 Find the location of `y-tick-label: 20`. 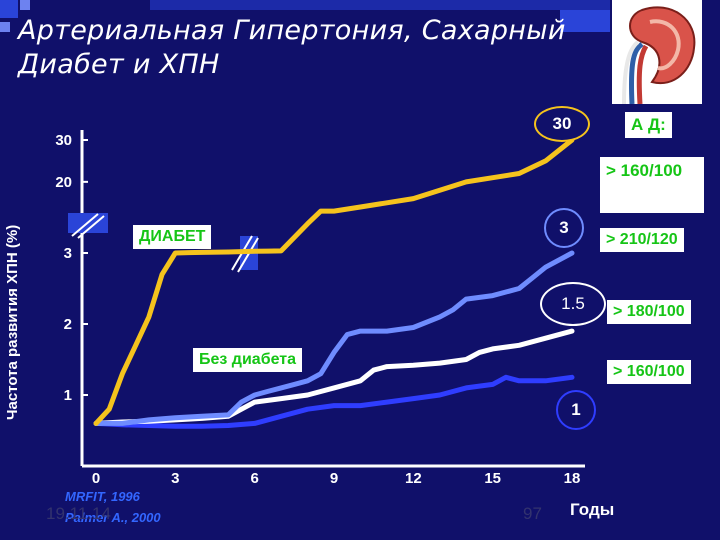

y-tick-label: 20 is located at coordinates (63, 182).